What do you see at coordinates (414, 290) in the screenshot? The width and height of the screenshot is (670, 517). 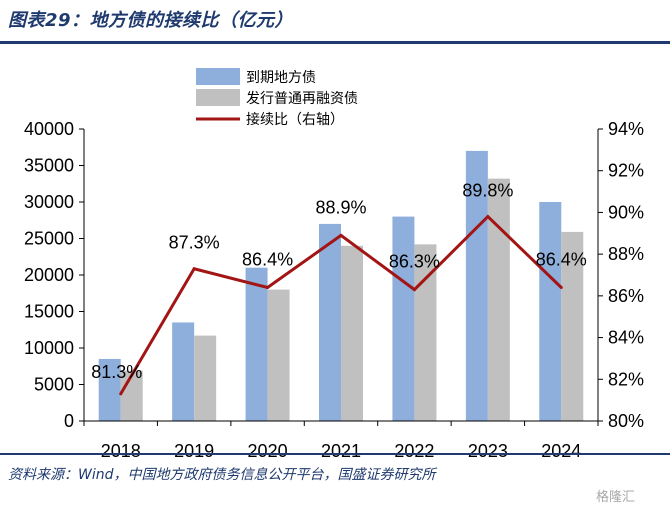 I see `ratio-point-2022` at bounding box center [414, 290].